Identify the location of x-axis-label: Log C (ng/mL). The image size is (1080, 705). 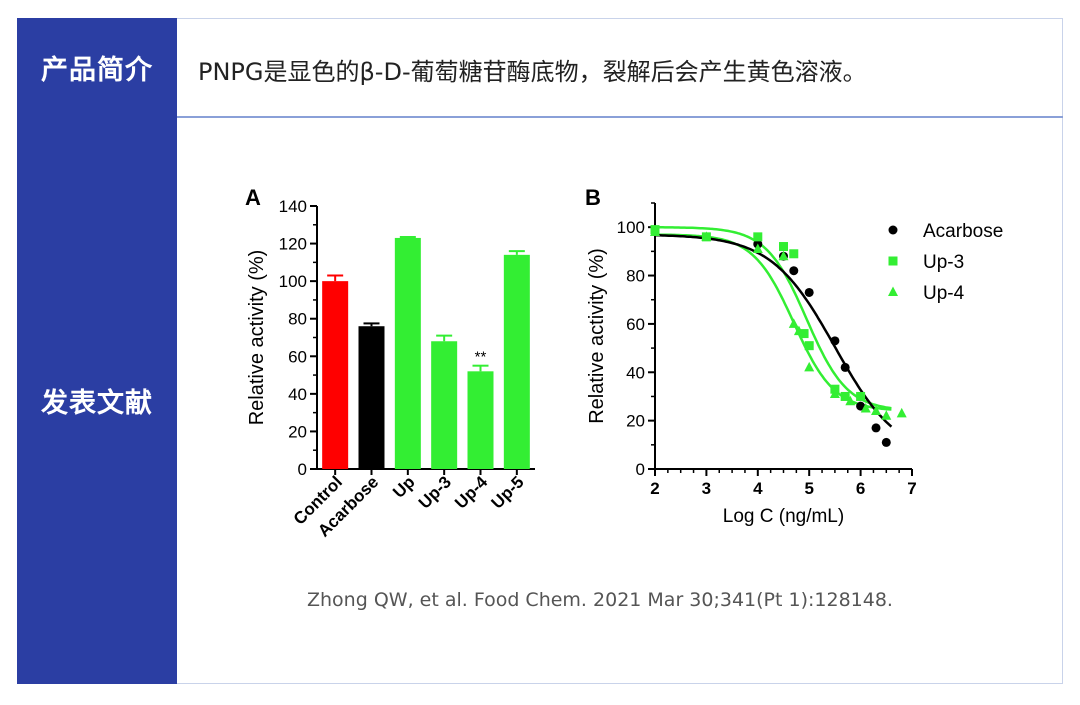
(783, 516).